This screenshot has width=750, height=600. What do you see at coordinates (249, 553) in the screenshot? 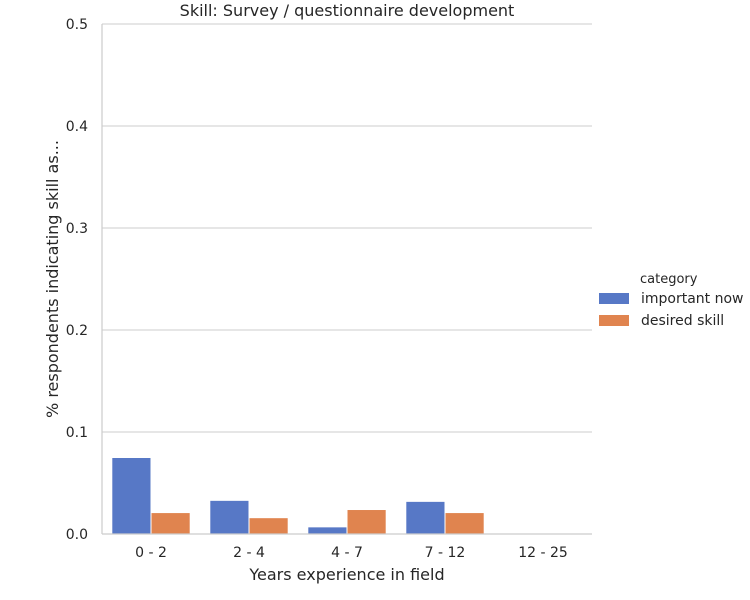
I see `x-tick-label: 2 - 4` at bounding box center [249, 553].